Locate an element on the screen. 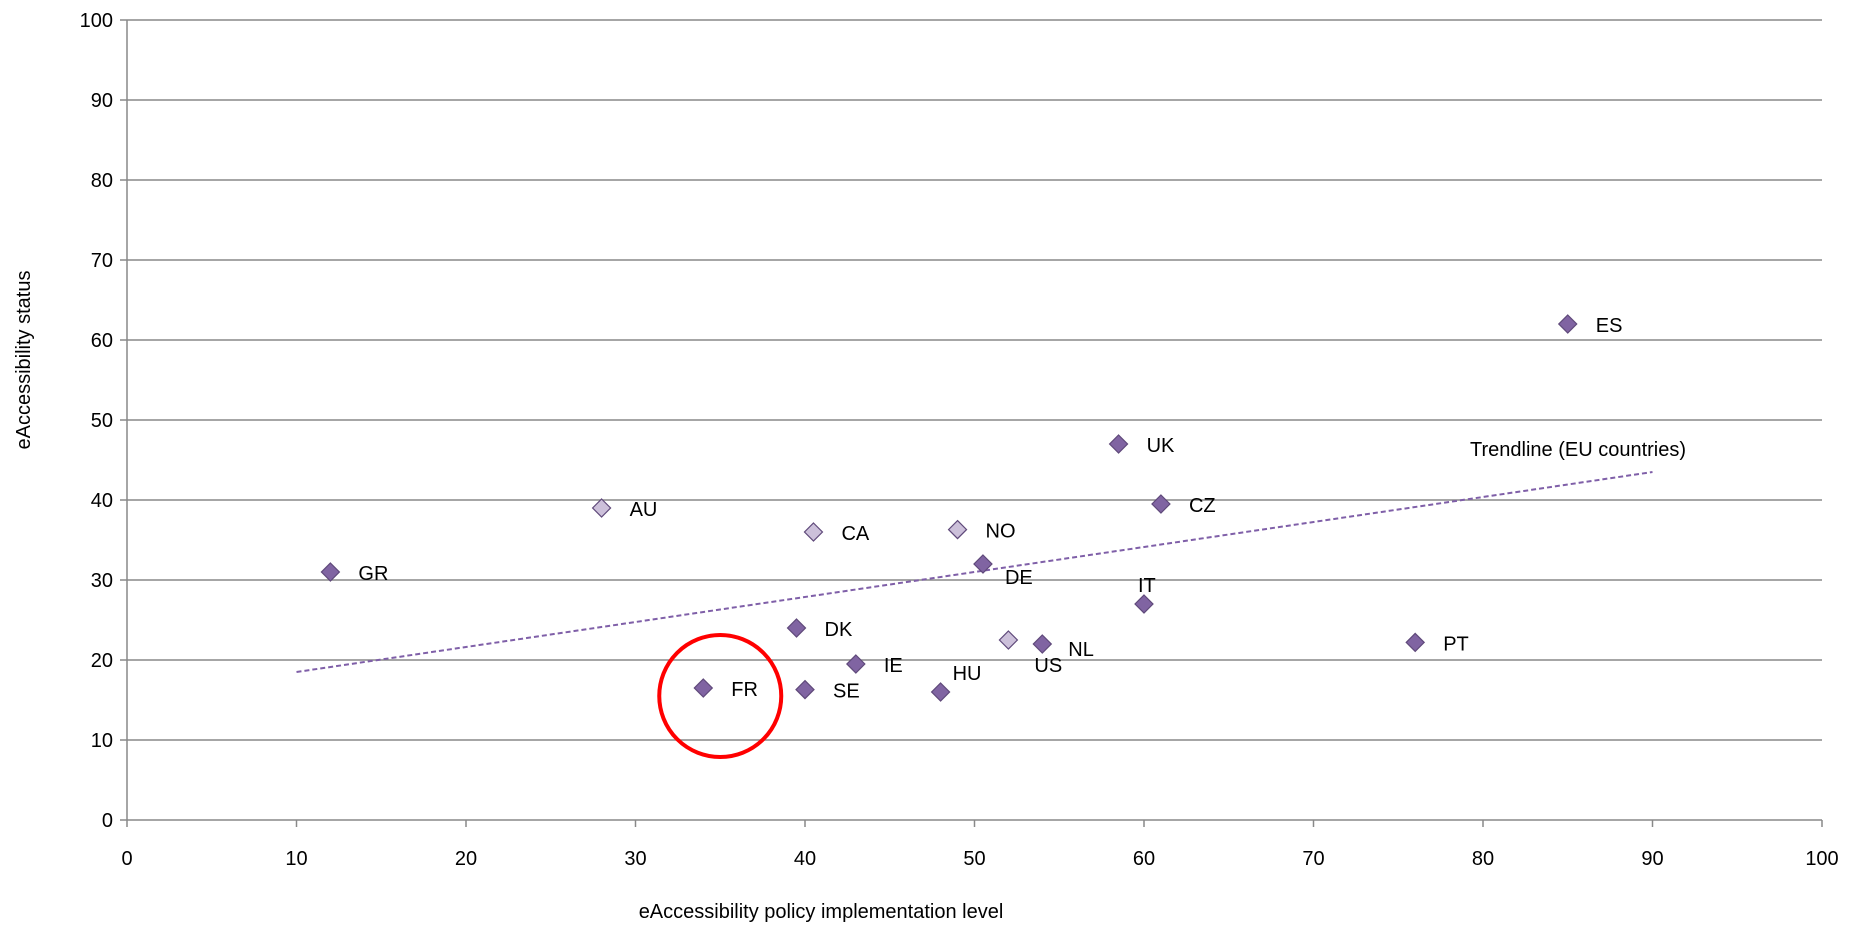 This screenshot has height=931, width=1850. y-tick-label: 100 is located at coordinates (96, 21).